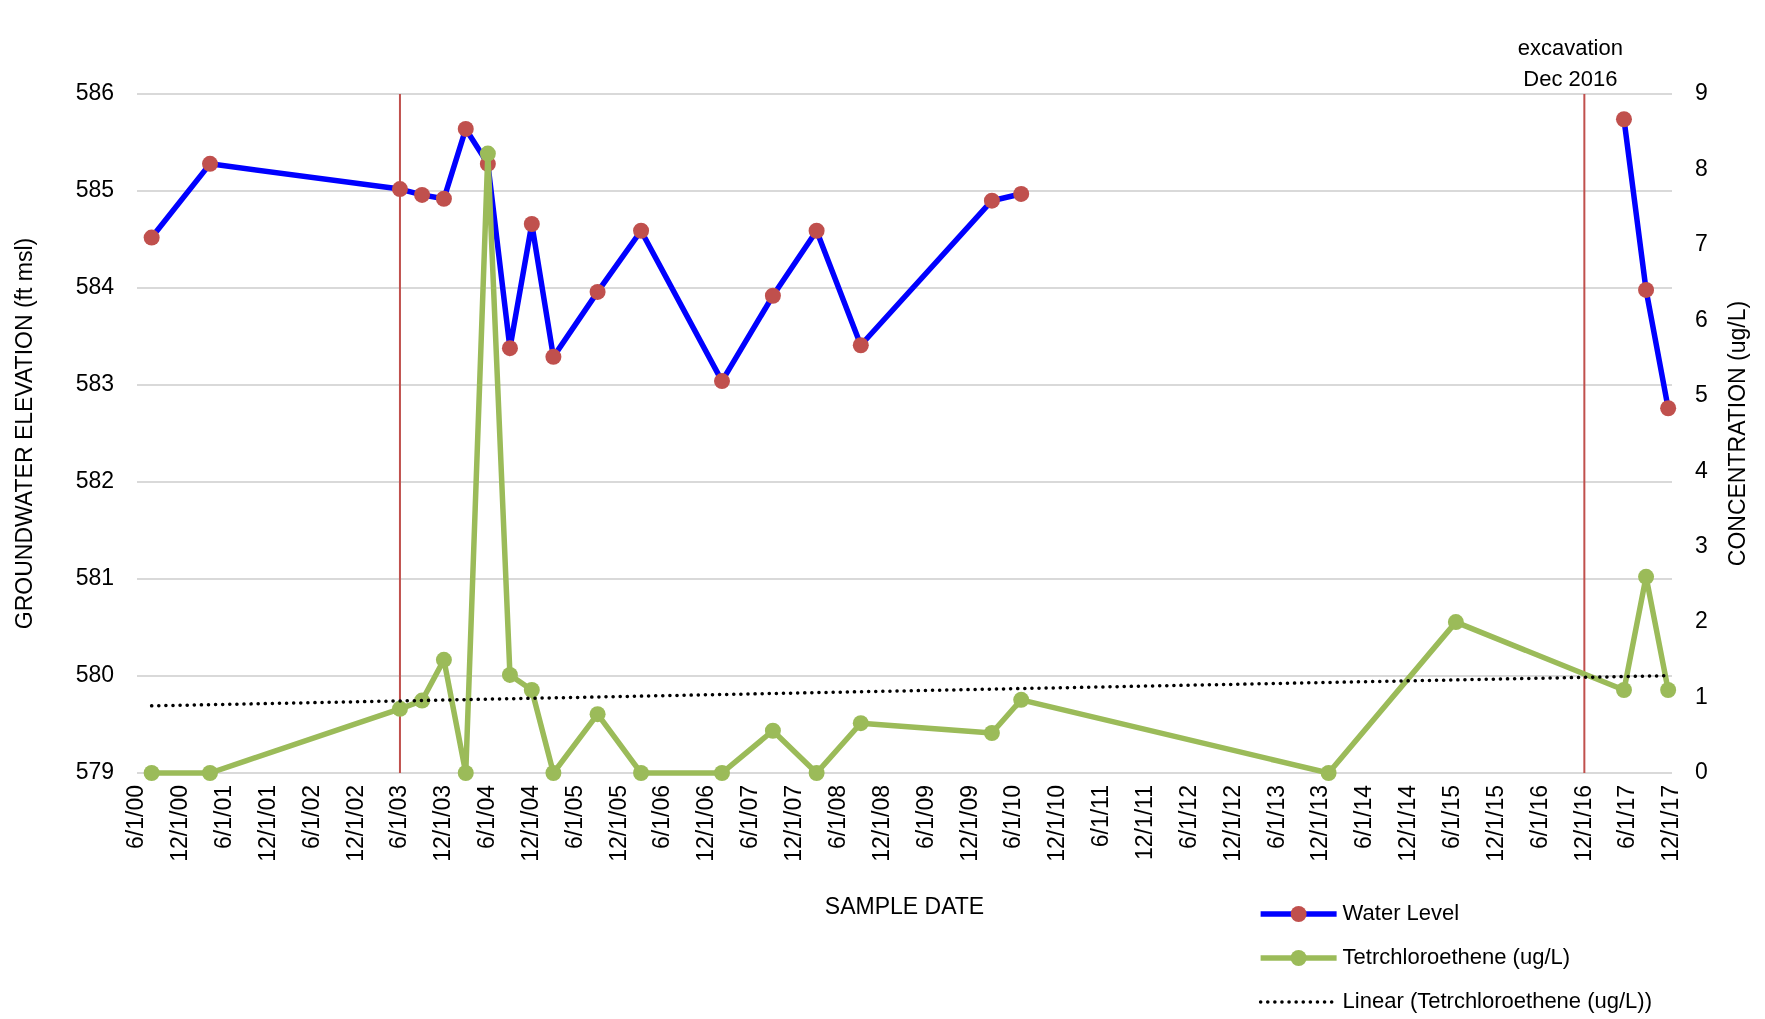 Image resolution: width=1765 pixels, height=1019 pixels. I want to click on x-tick-label: 6/1/05, so click(573, 817).